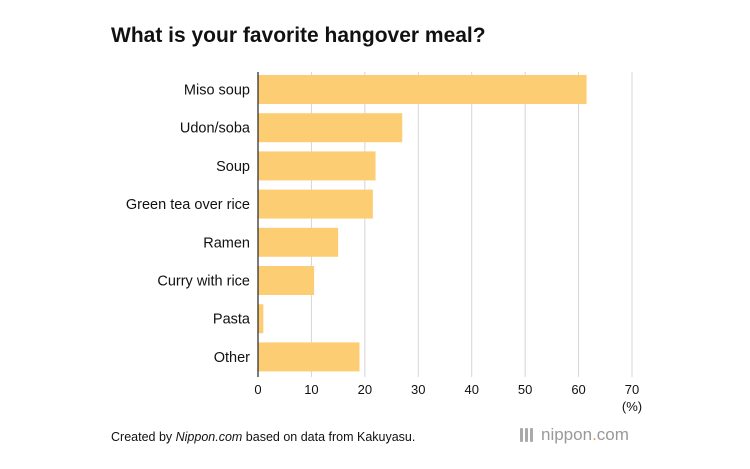 This screenshot has width=750, height=469. Describe the element at coordinates (233, 167) in the screenshot. I see `category-label: Soup` at that location.